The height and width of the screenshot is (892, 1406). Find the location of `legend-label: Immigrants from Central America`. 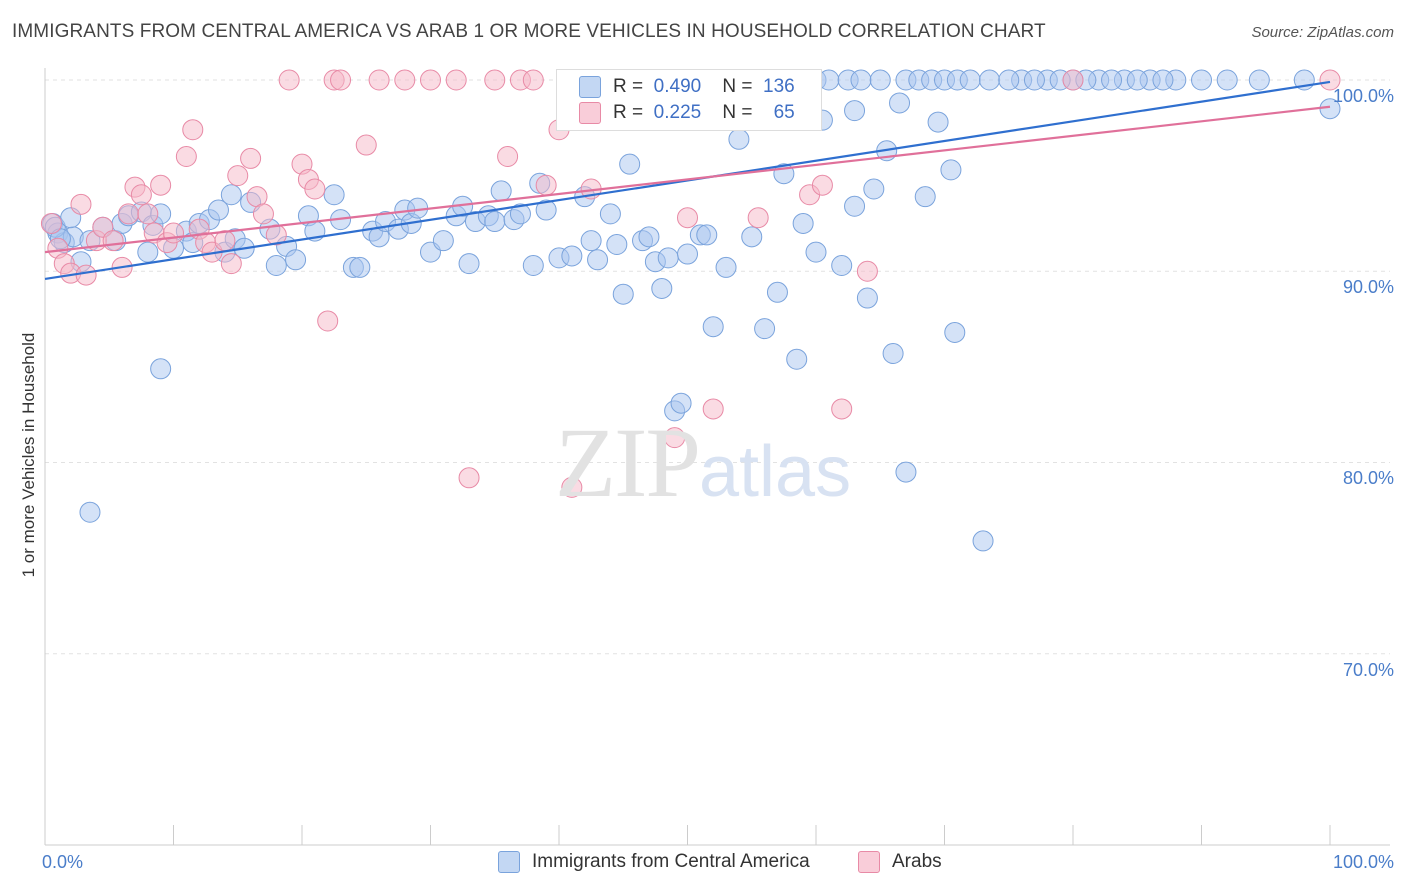

legend-label: Immigrants from Central America is located at coordinates (671, 861).